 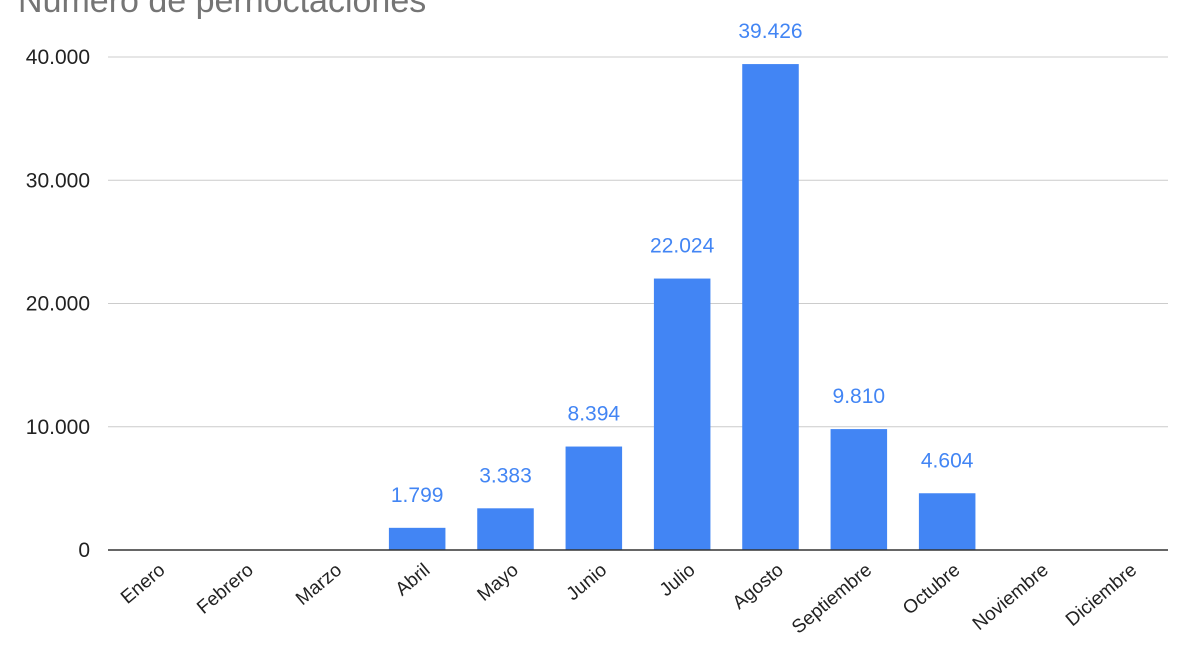 What do you see at coordinates (505, 475) in the screenshot?
I see `data-label: 3.383` at bounding box center [505, 475].